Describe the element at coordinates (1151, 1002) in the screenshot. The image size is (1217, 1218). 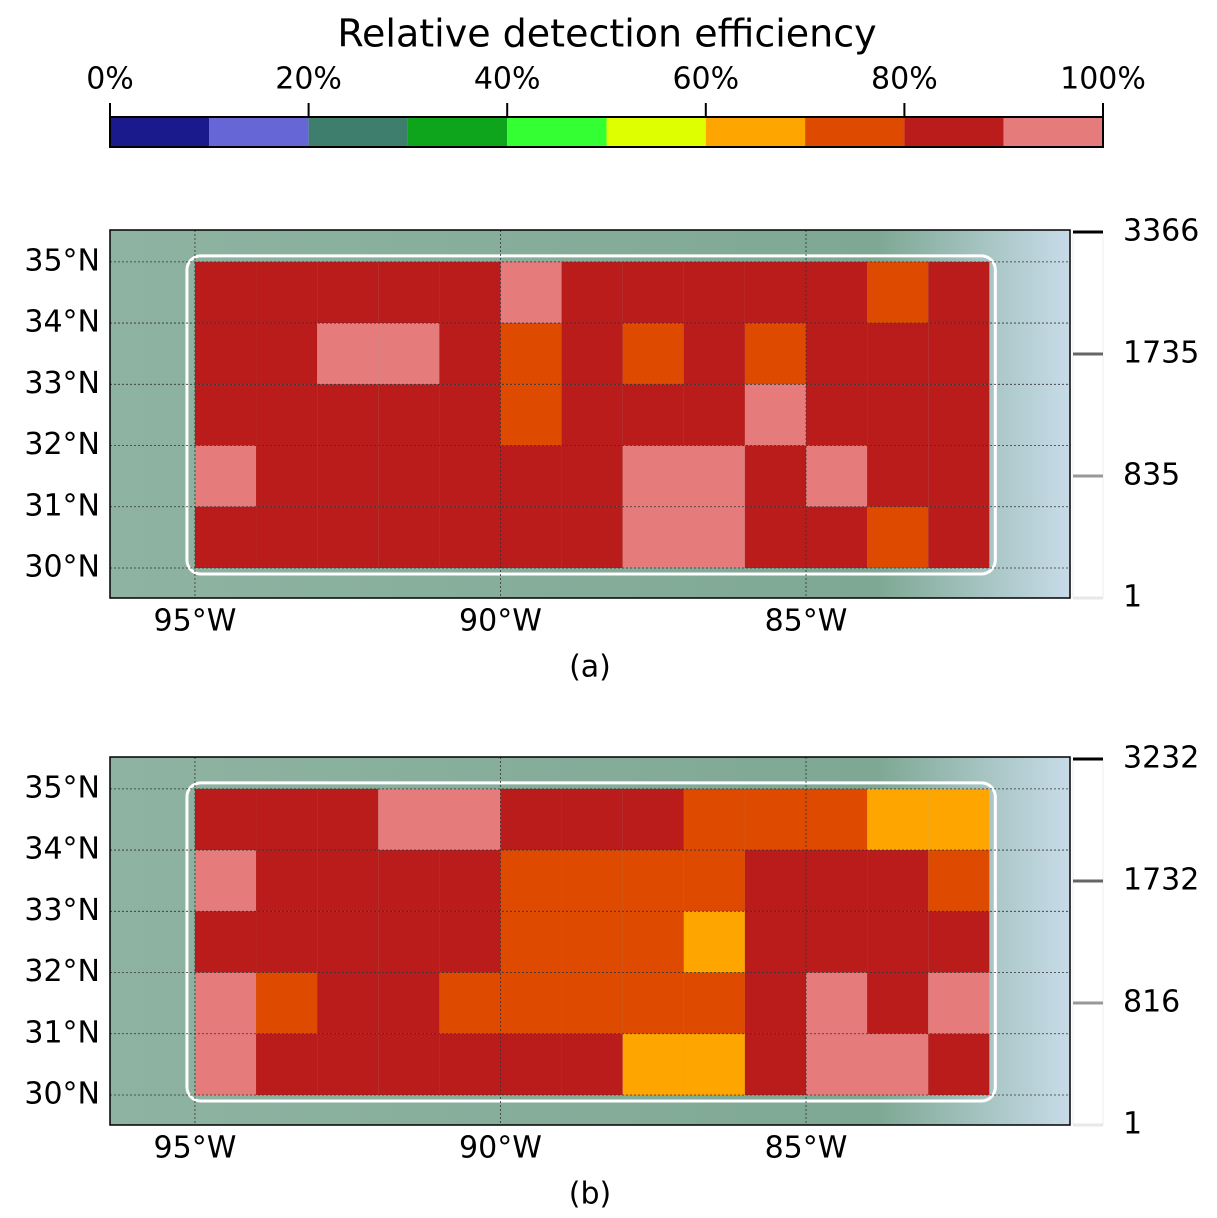
I see `contour-legend-label: 816` at that location.